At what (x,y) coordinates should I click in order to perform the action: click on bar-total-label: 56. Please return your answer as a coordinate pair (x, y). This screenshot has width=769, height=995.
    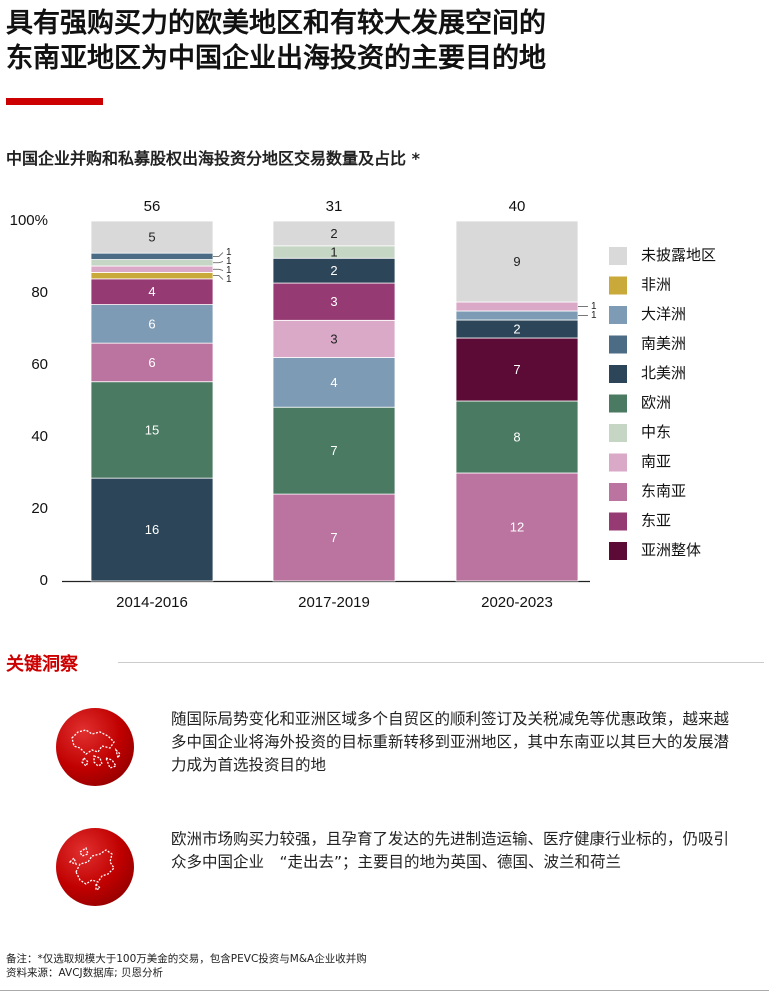
    Looking at the image, I should click on (152, 206).